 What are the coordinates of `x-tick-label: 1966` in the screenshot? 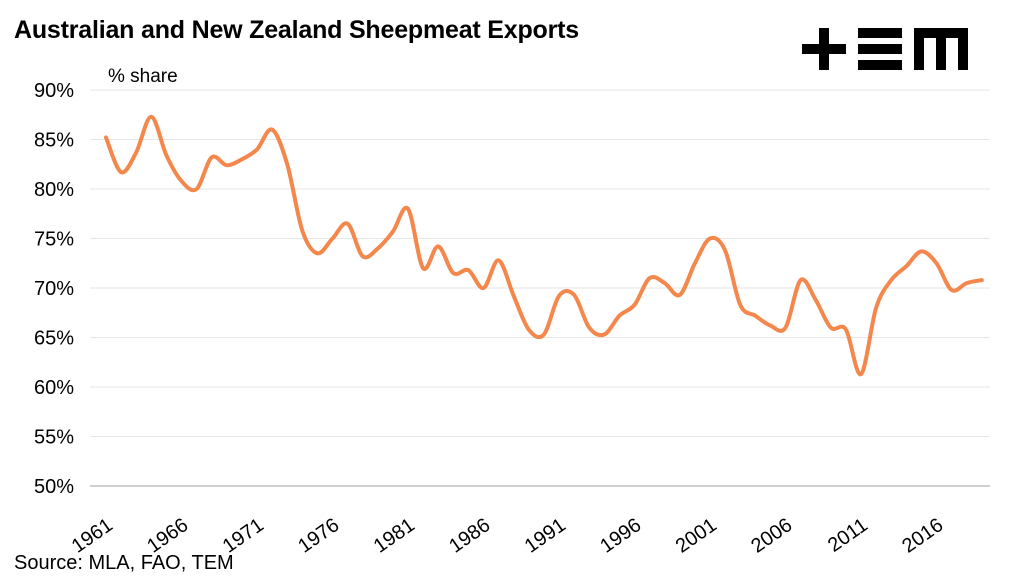 It's located at (167, 536).